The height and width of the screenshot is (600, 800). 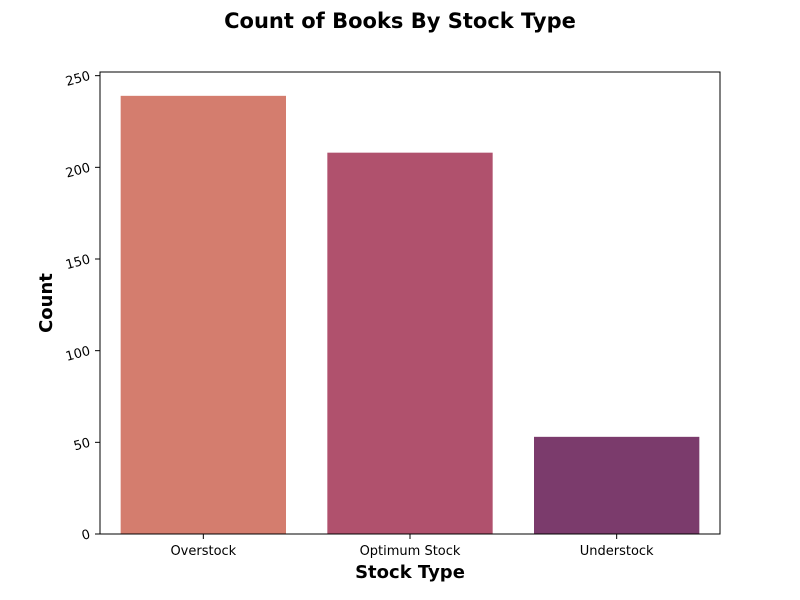 I want to click on x-tick-label: Overstock, so click(x=203, y=551).